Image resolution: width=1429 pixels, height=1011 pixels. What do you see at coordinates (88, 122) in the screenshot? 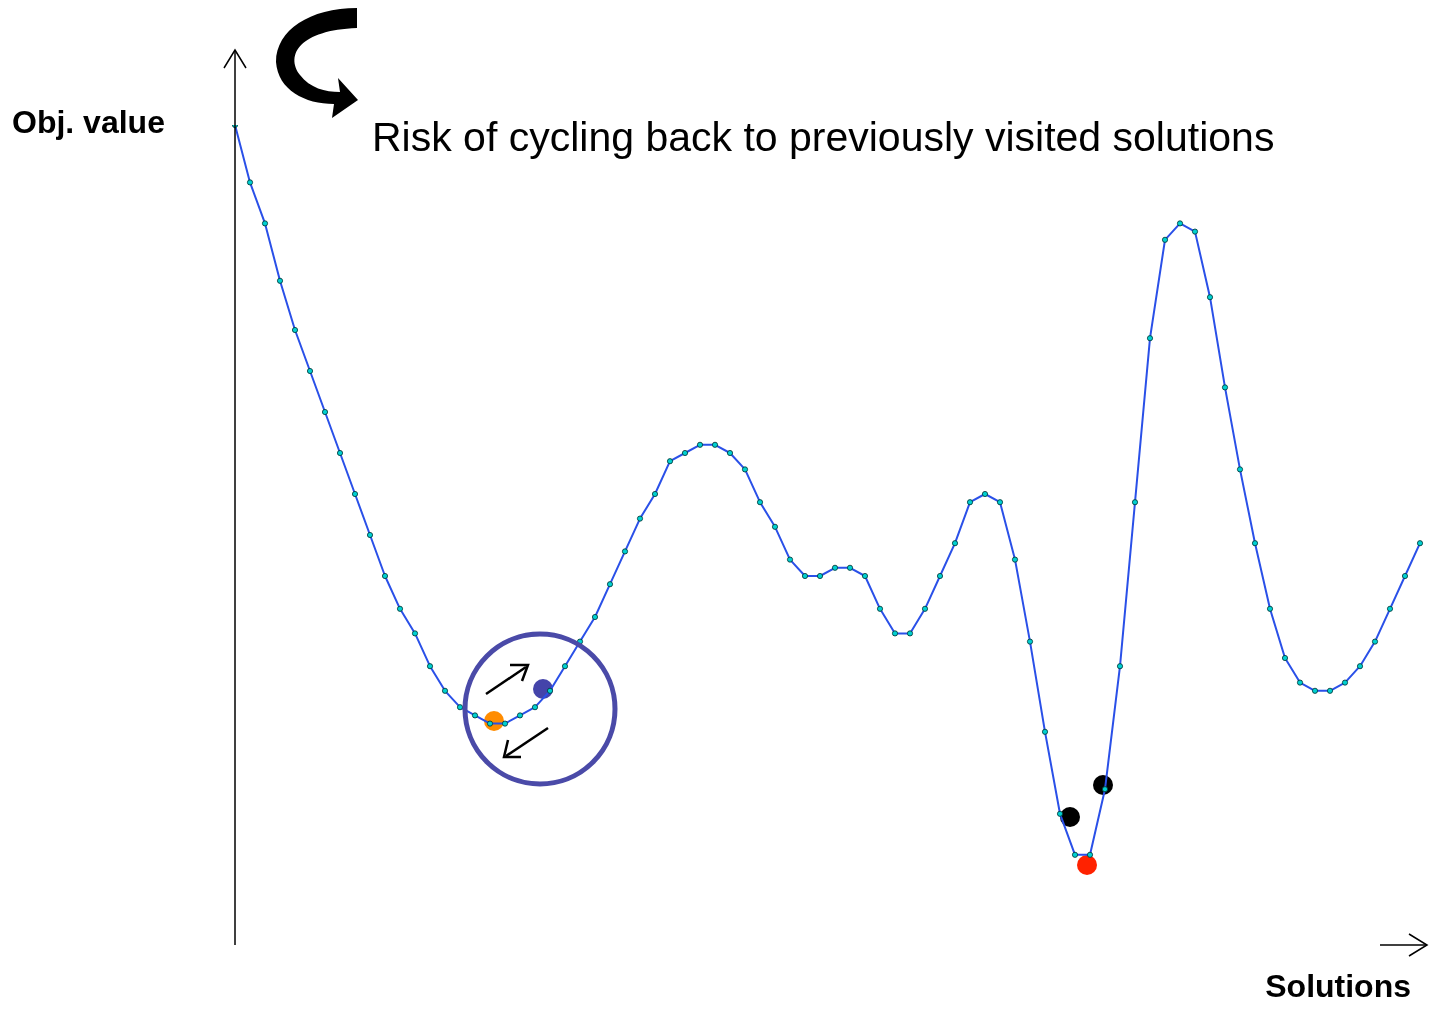
I see `y-axis-title: Obj. value` at bounding box center [88, 122].